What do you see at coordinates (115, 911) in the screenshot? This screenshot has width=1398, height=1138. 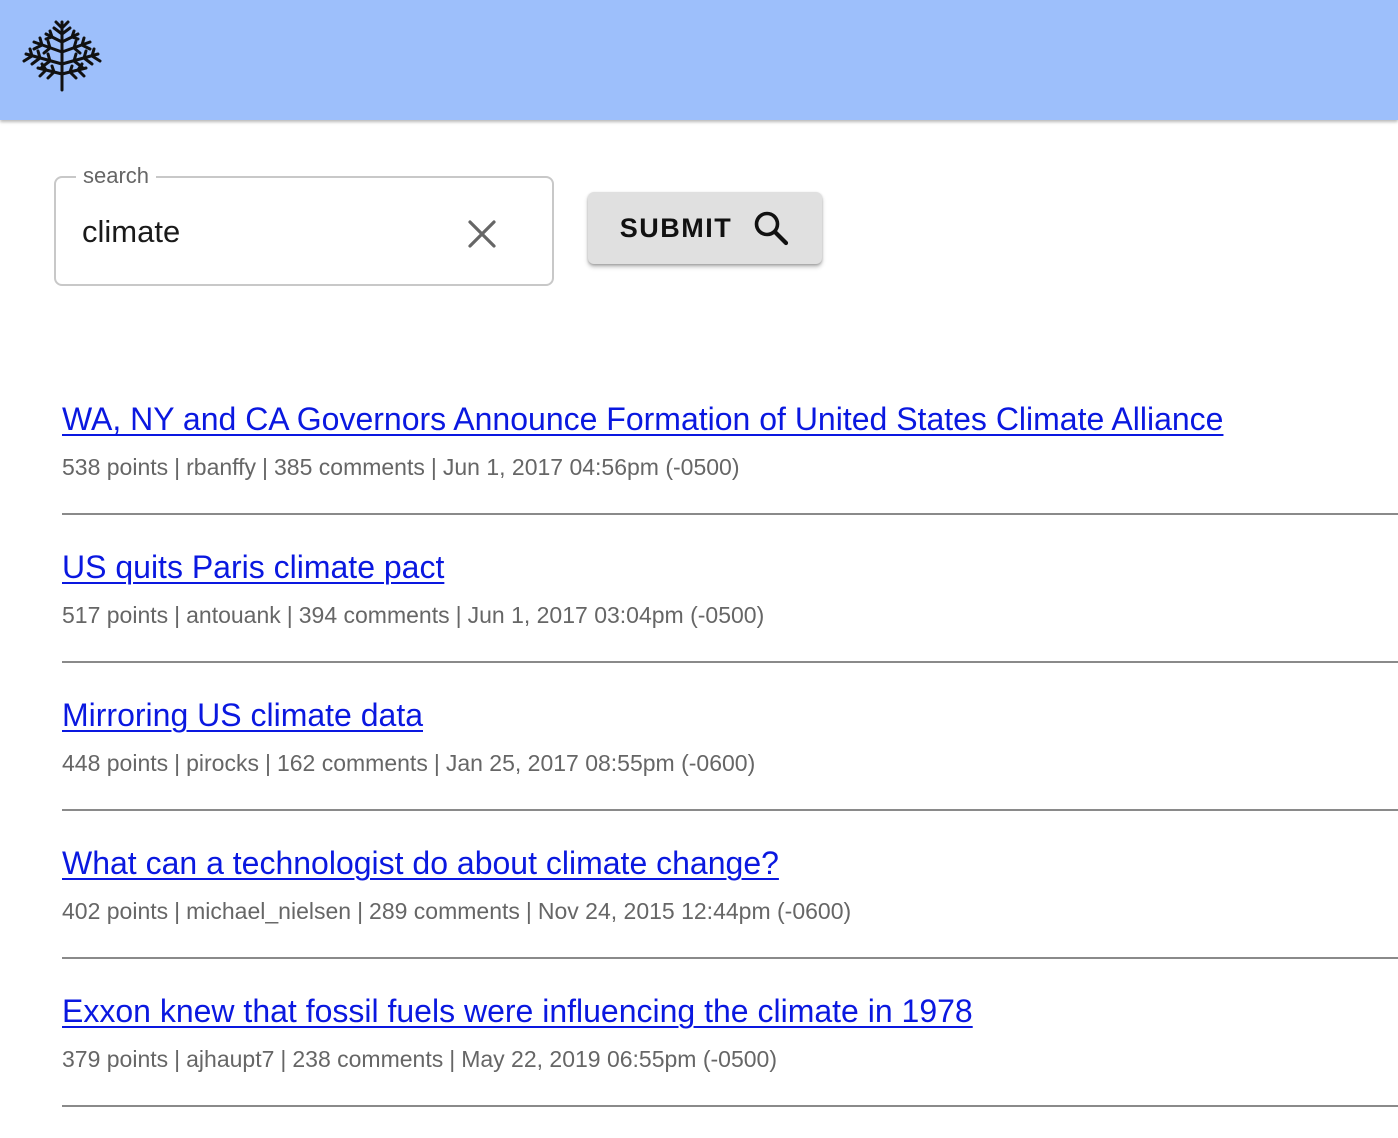 I see `result-points: 402 points` at bounding box center [115, 911].